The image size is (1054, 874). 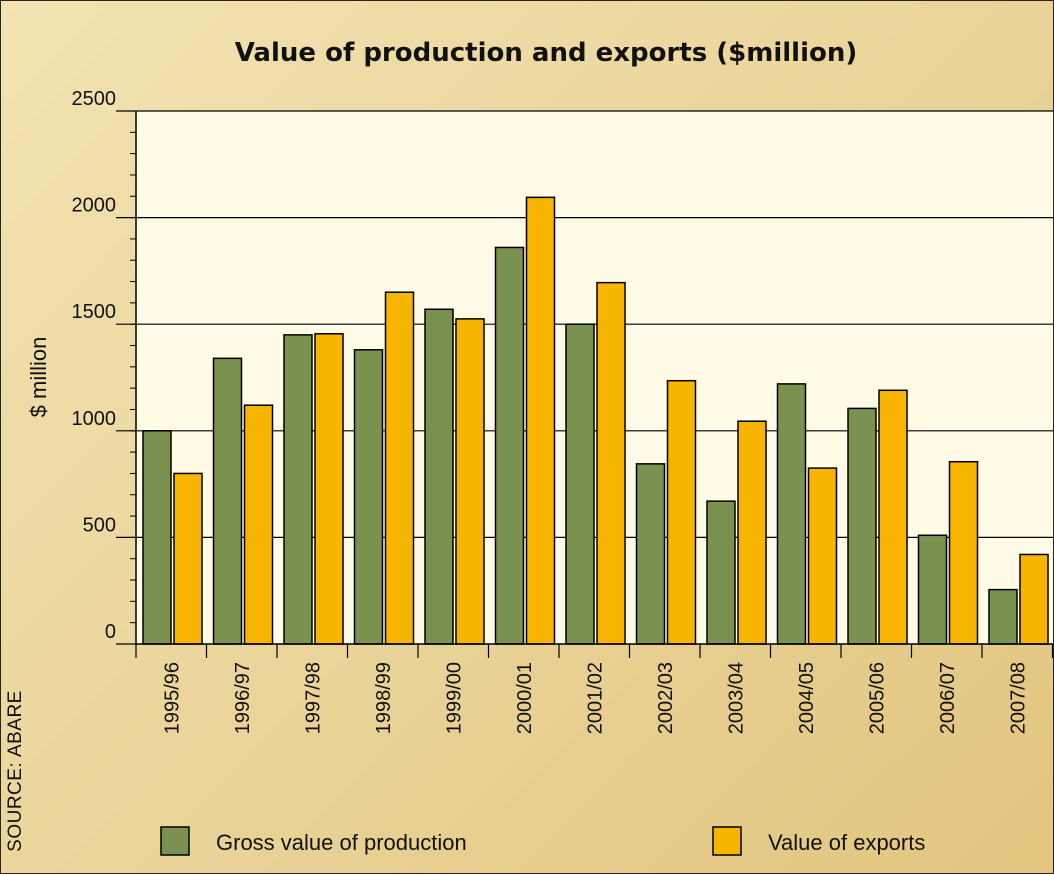 I want to click on legend-label: Value of exports, so click(x=846, y=842).